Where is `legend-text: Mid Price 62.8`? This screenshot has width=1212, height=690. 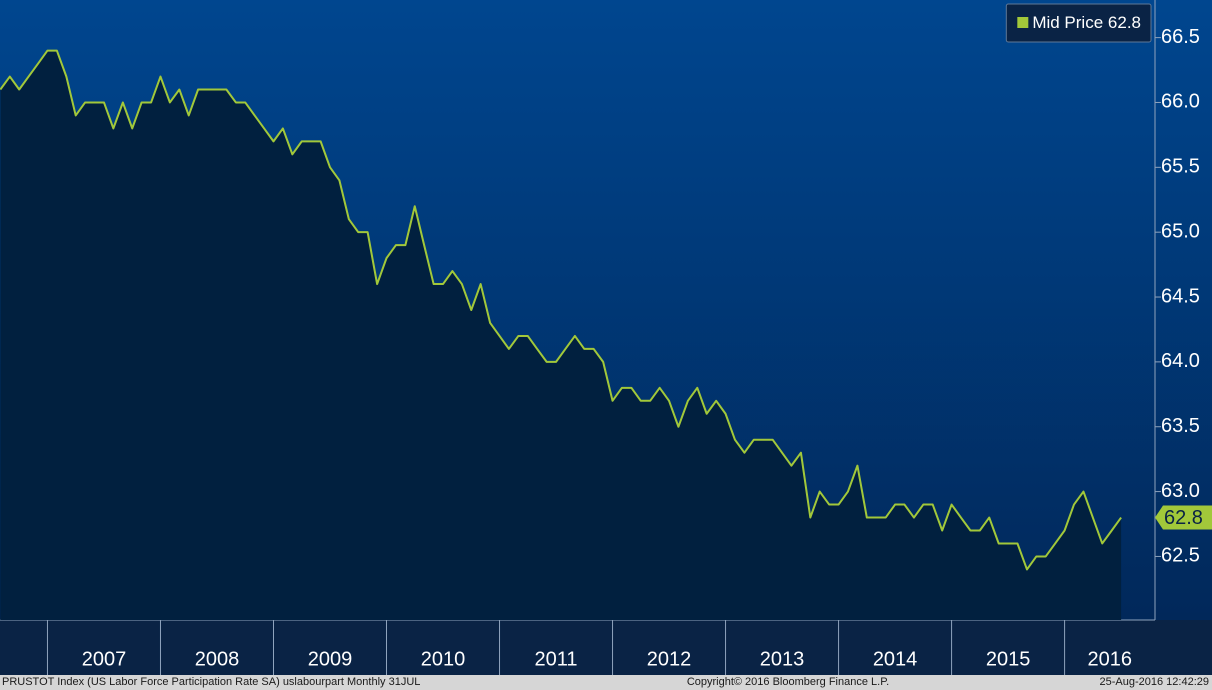 legend-text: Mid Price 62.8 is located at coordinates (1086, 22).